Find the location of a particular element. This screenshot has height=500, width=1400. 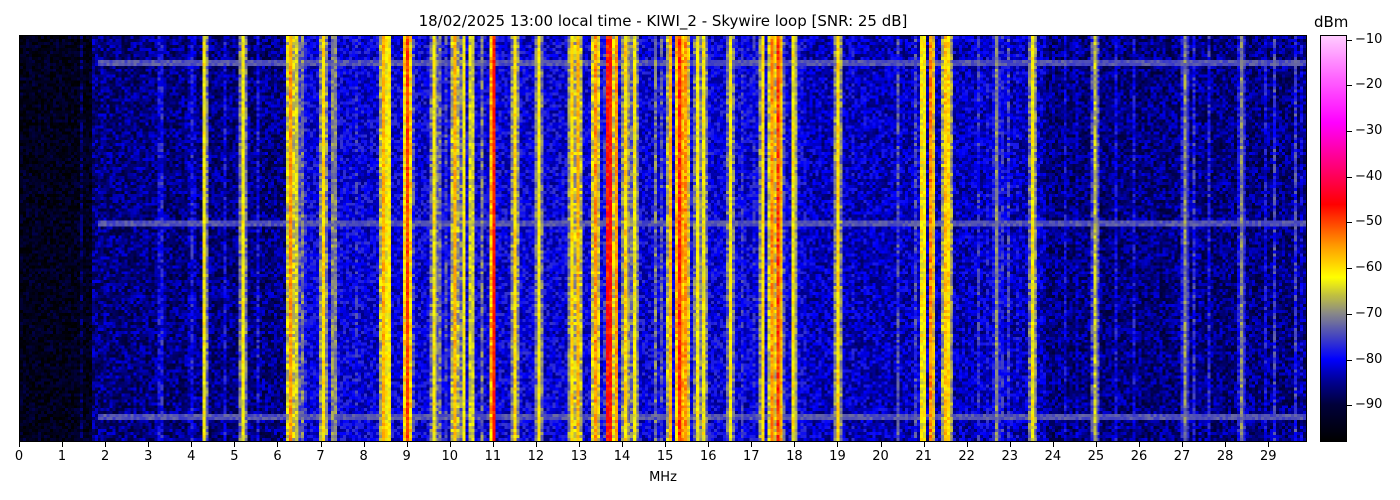

colorbar-tick-label: −80 is located at coordinates (1369, 359).